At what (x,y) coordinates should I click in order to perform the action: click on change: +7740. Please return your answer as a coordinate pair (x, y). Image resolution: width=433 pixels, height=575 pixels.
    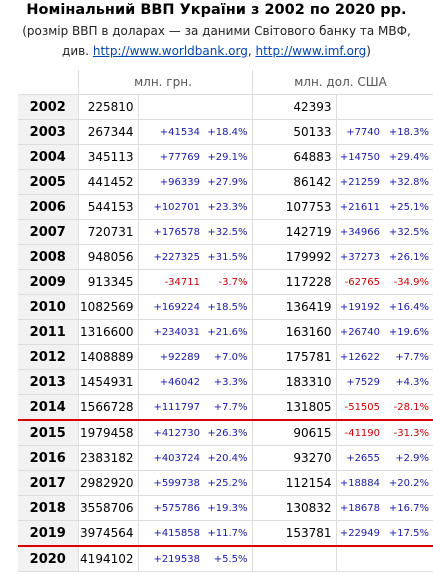
    Looking at the image, I should click on (360, 132).